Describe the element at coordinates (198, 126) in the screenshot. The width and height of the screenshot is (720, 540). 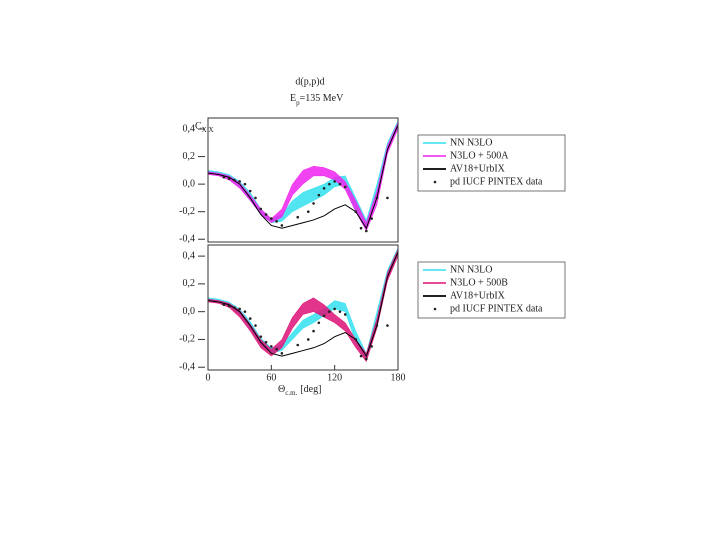
I see `y-label-symbol: C` at that location.